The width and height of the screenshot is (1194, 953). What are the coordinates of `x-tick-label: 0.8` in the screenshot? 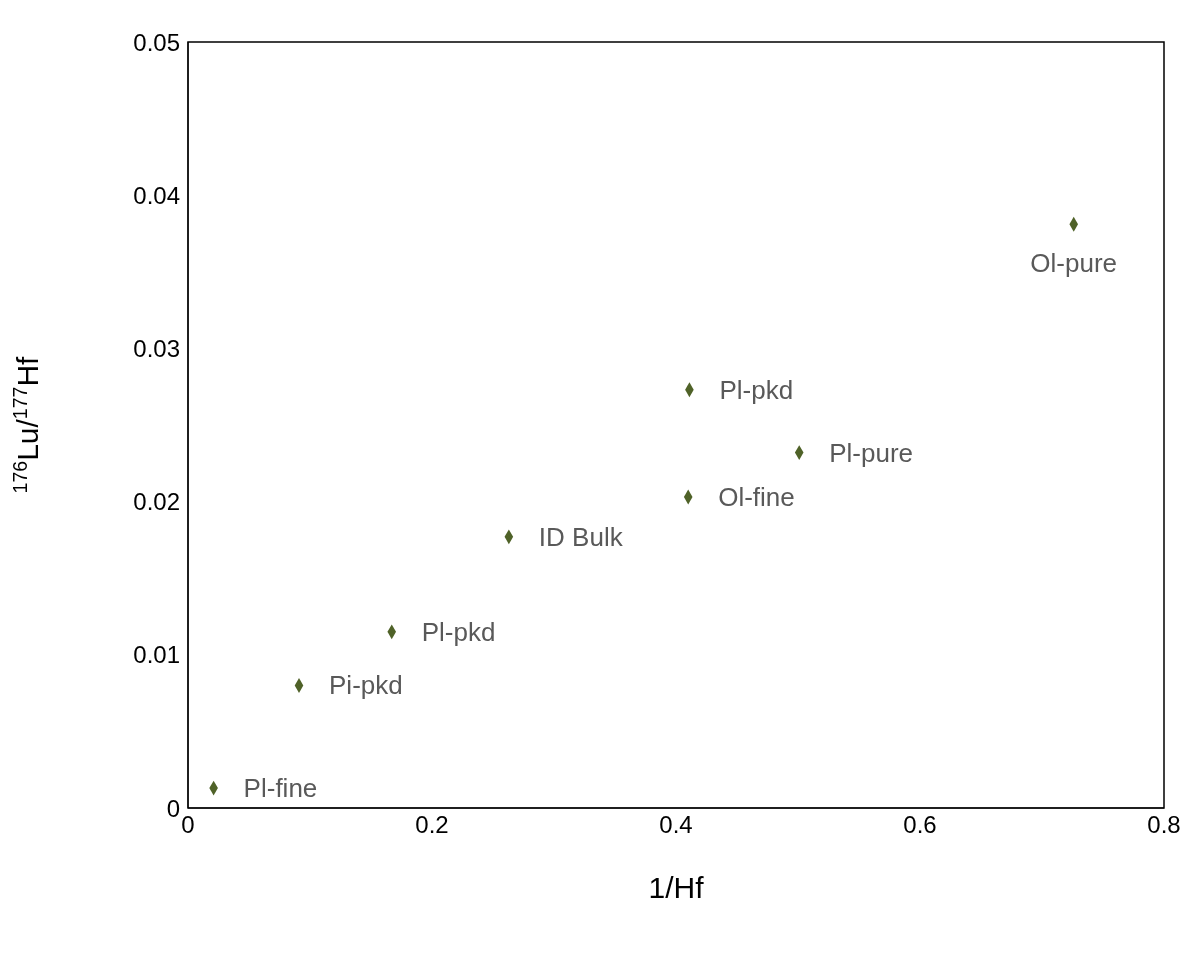 It's located at (1164, 825).